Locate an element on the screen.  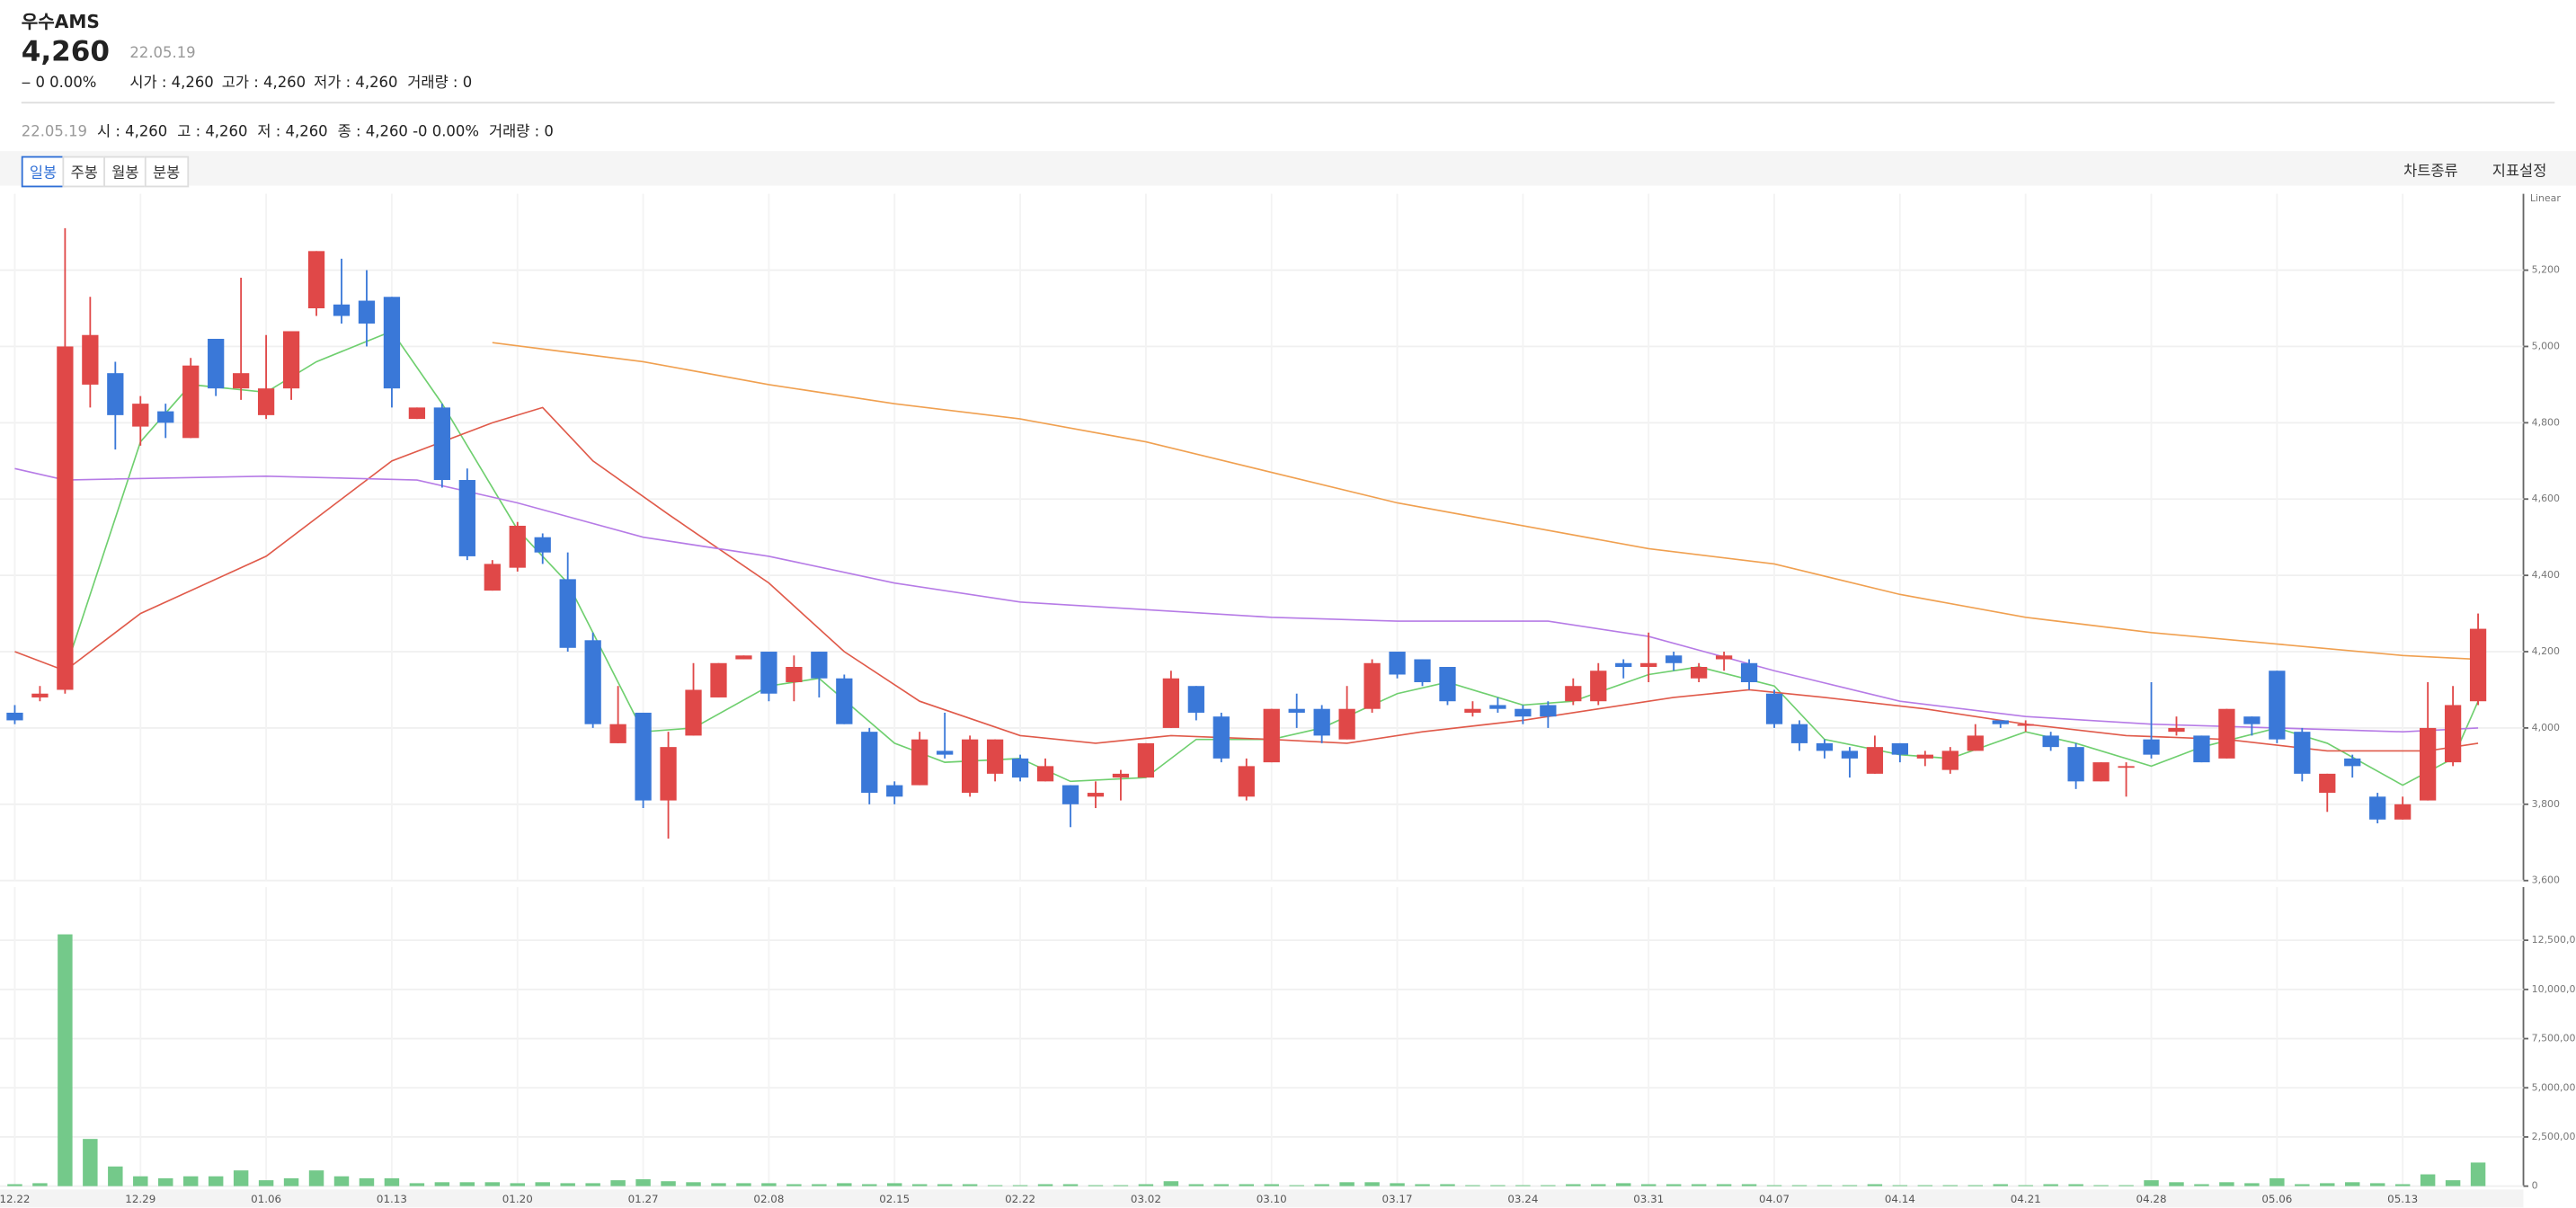
x-tick-label: 05.06 is located at coordinates (2276, 1199).